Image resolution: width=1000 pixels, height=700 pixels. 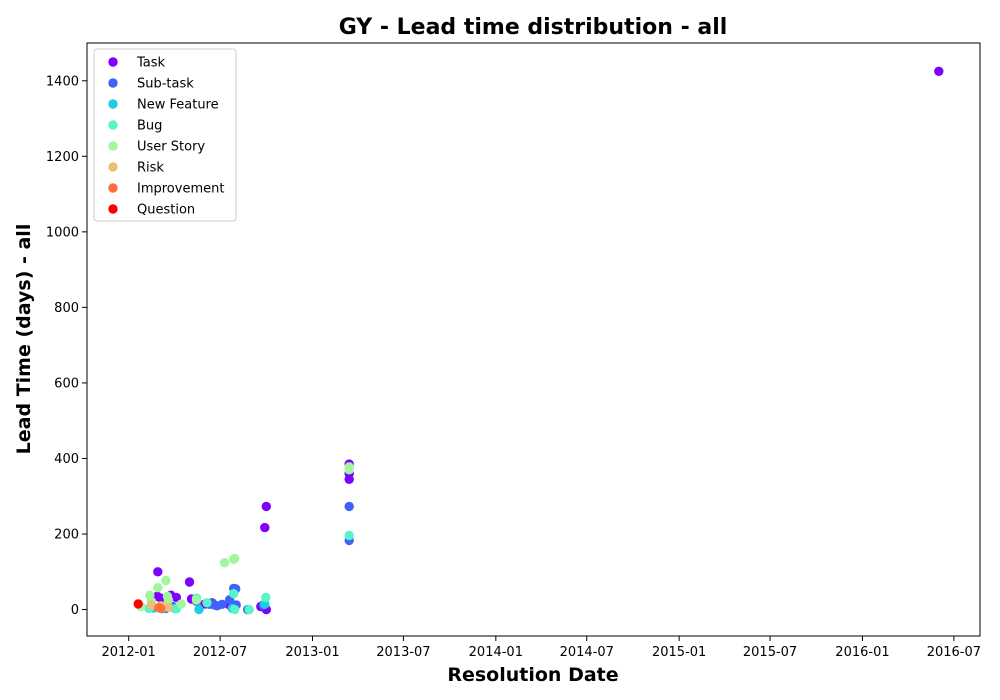 I want to click on x-tick-label: 2015-07, so click(x=770, y=652).